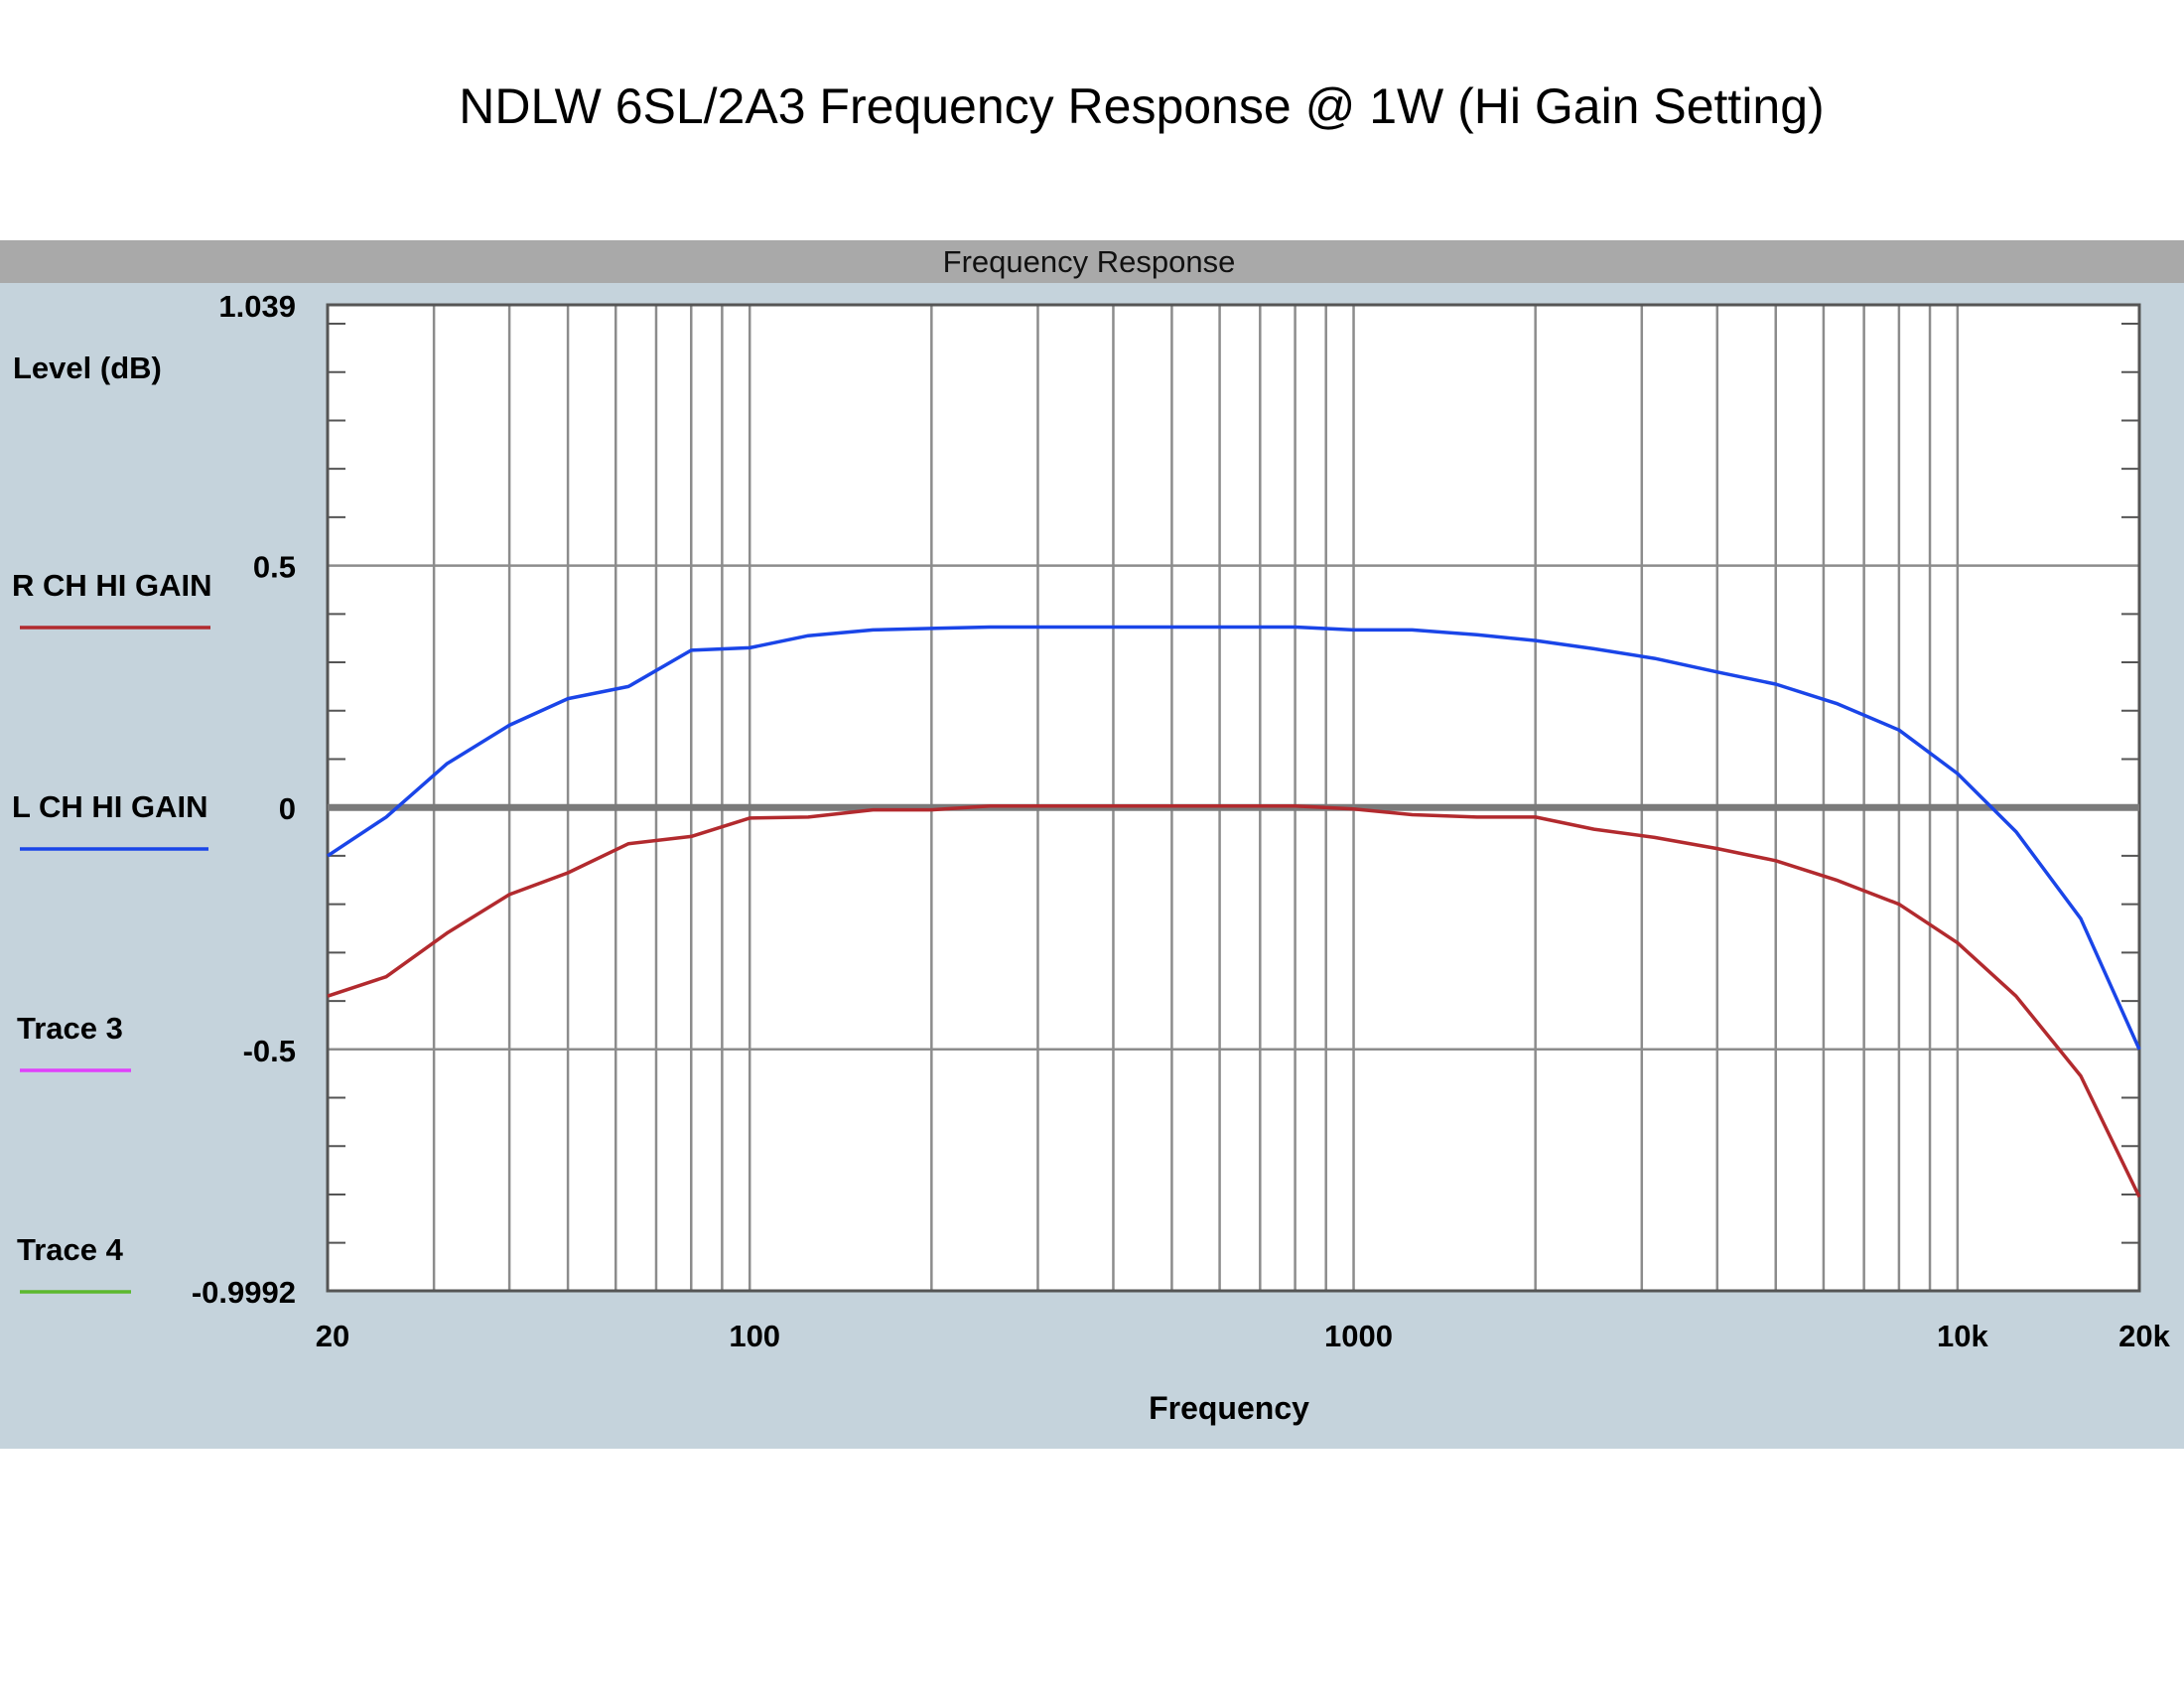 This screenshot has width=2184, height=1688. I want to click on y-tick-label: -0.9992, so click(244, 1292).